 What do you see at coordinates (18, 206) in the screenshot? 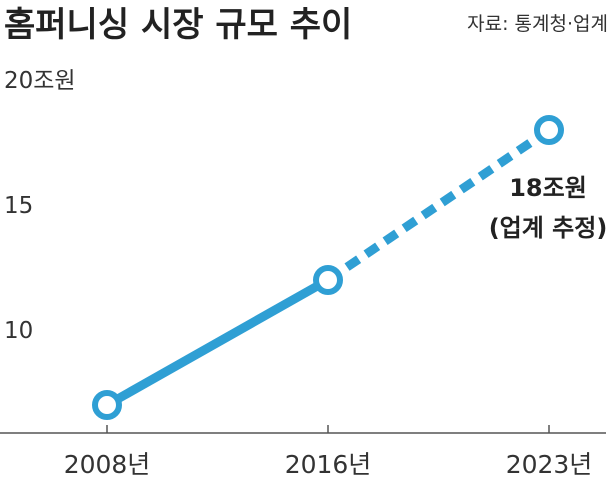
I see `y-tick-label: 15` at bounding box center [18, 206].